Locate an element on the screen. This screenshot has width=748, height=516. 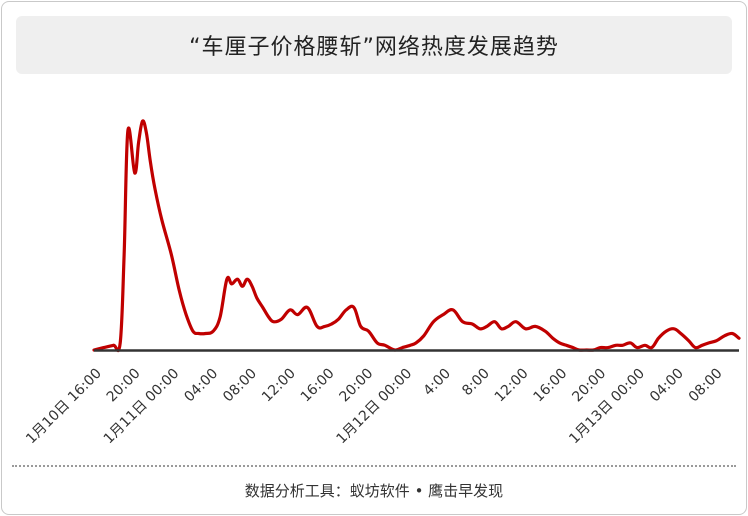
x-tick-label: 4:00 is located at coordinates (437, 383).